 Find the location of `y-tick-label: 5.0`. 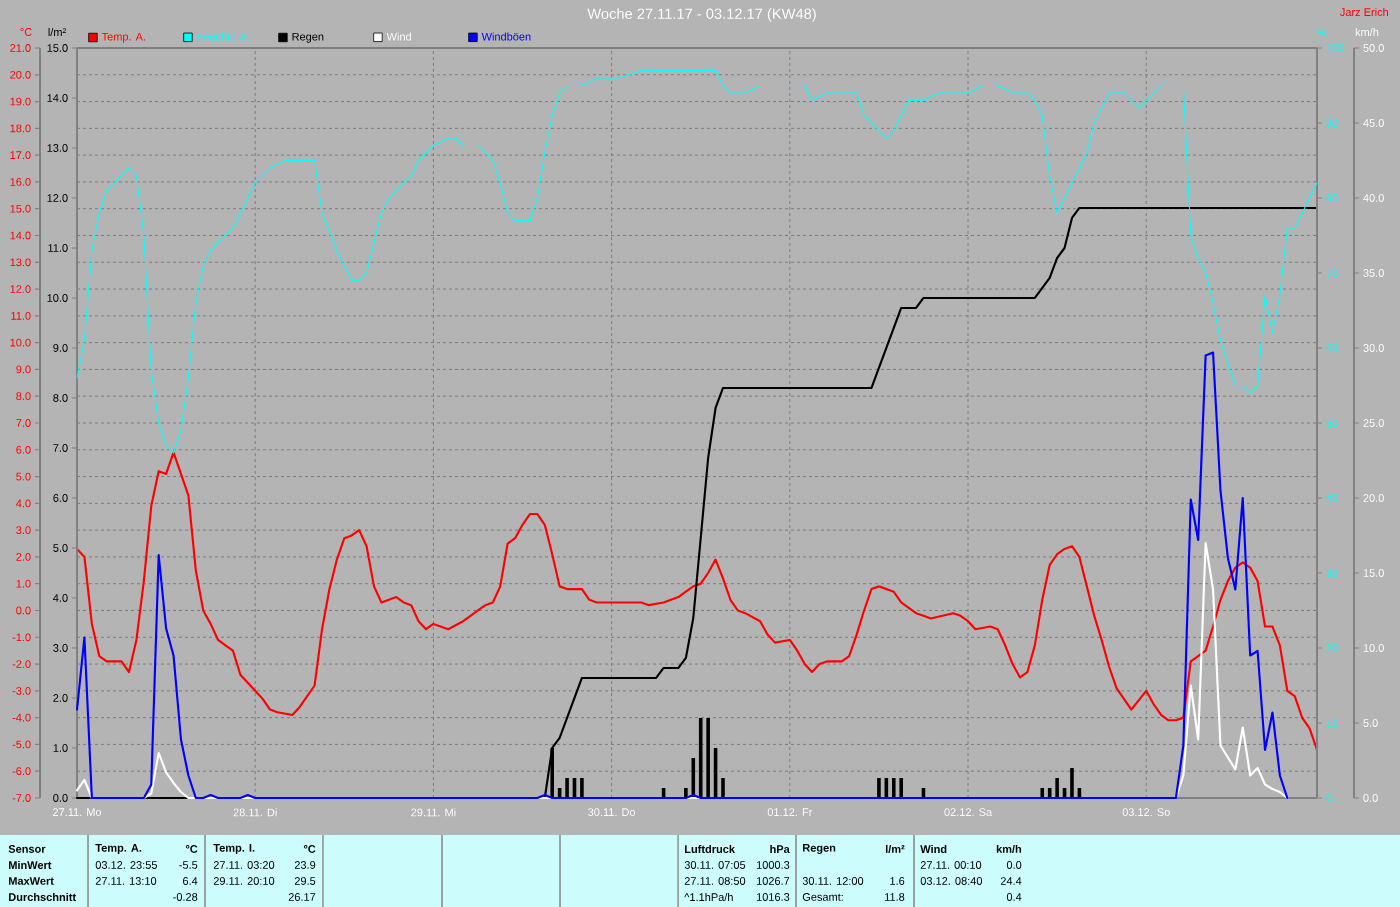

y-tick-label: 5.0 is located at coordinates (23, 476).